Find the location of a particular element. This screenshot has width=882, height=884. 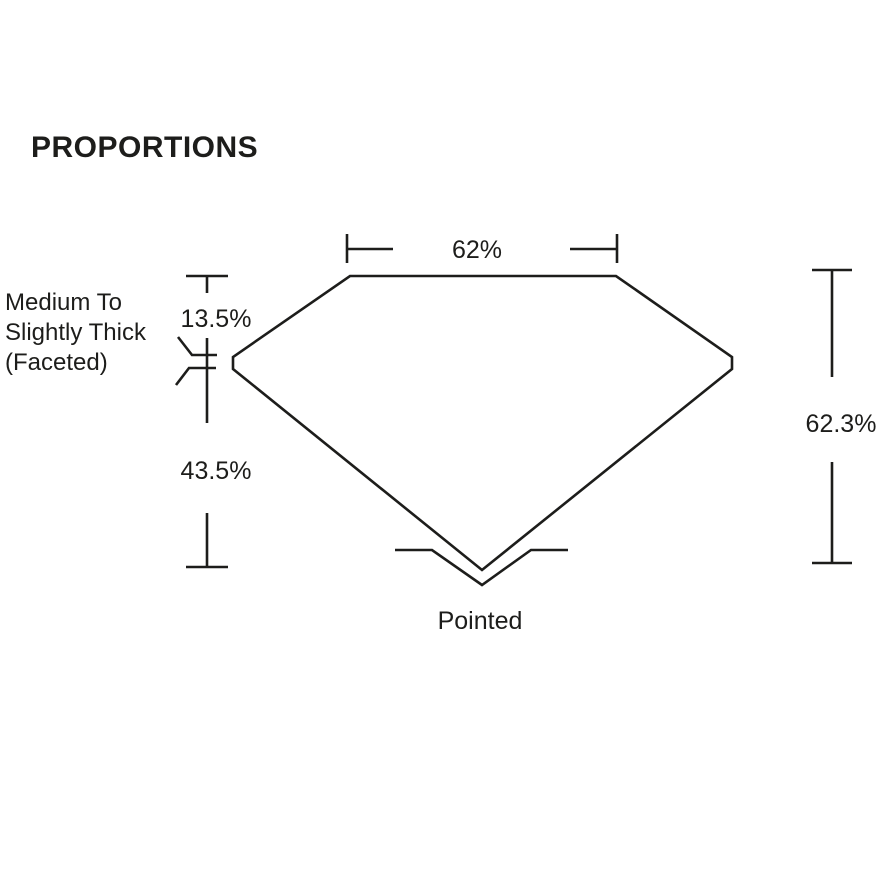

crown-height-value: 13.5% is located at coordinates (216, 319).